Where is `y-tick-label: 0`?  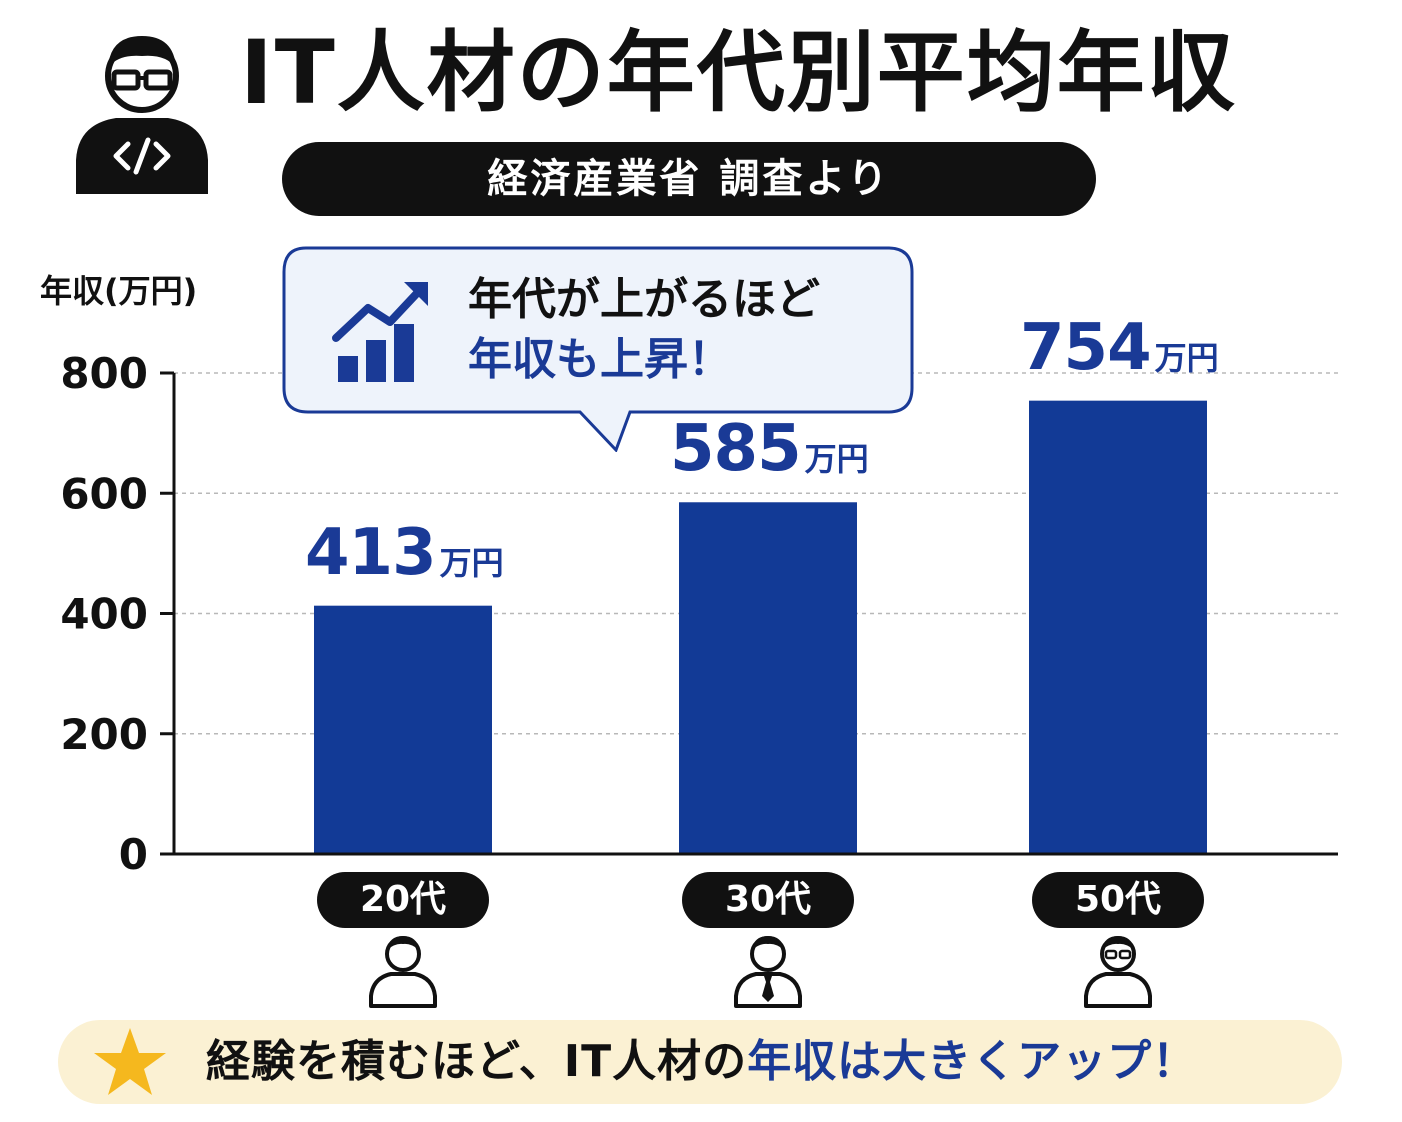
y-tick-label: 0 is located at coordinates (133, 854).